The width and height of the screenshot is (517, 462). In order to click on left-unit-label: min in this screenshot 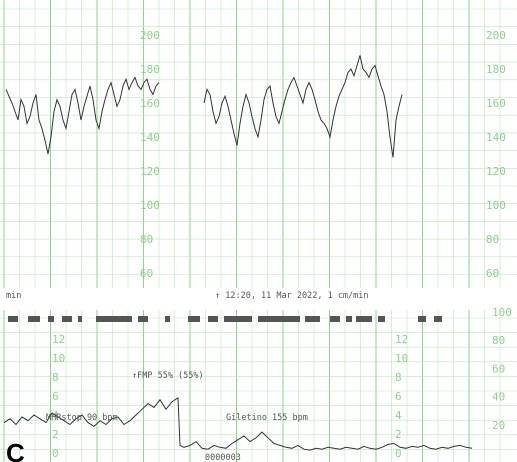, I will do `click(13, 296)`.